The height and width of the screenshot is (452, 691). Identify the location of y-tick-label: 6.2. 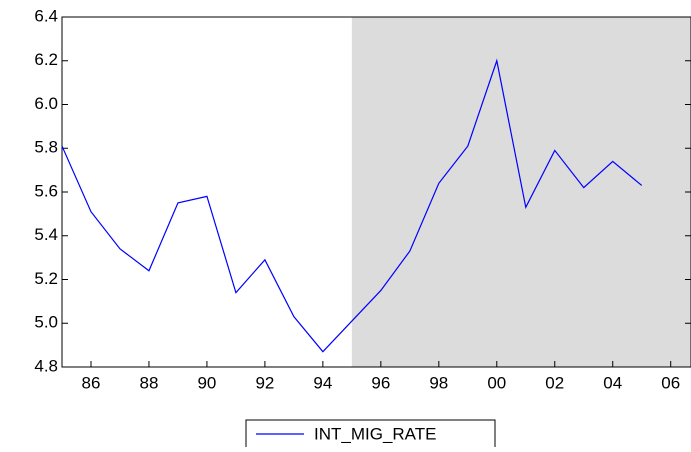
(46, 59).